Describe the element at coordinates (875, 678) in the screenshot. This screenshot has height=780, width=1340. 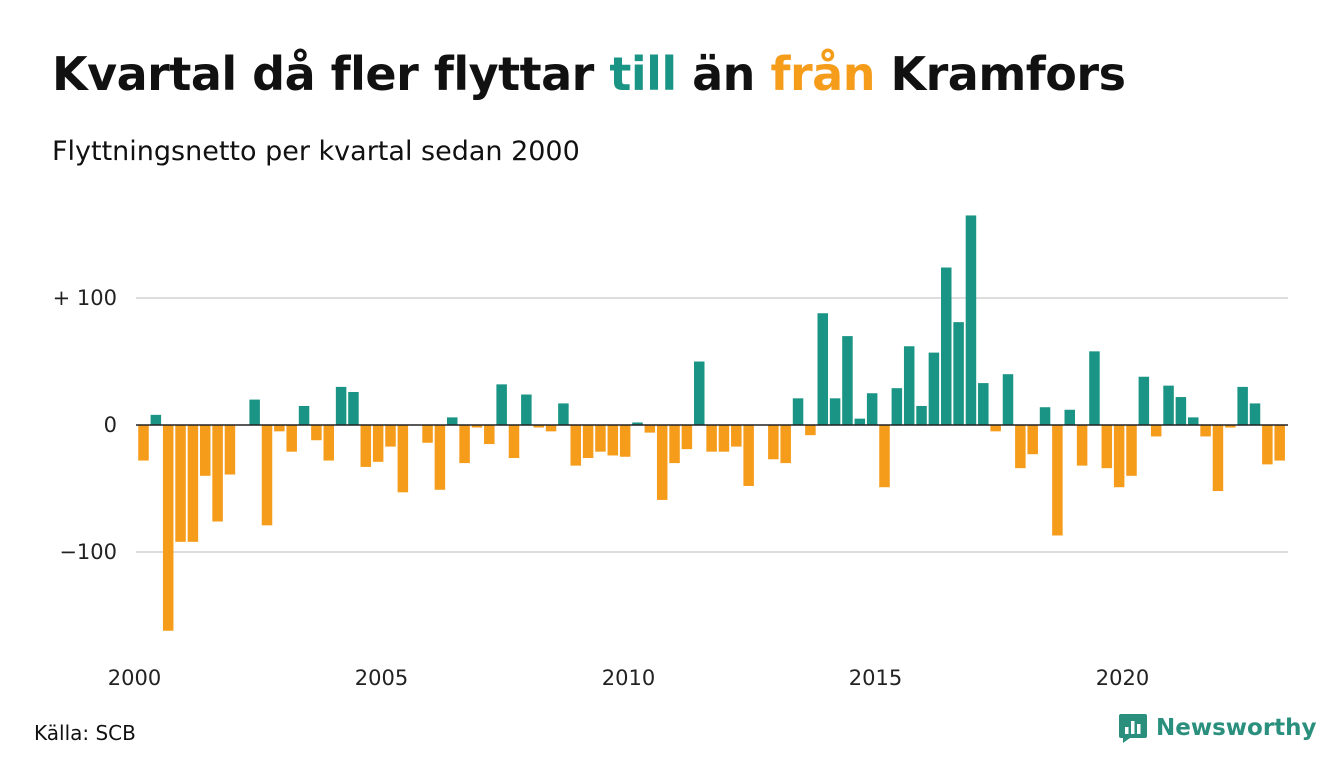
I see `x-tick-label: 2015` at that location.